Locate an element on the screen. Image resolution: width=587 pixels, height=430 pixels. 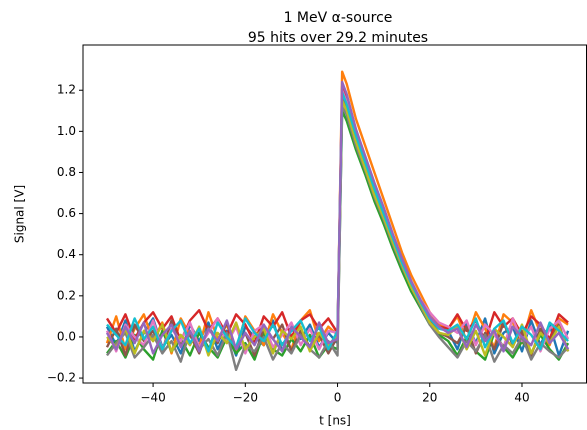
x-tick-label: −40 is located at coordinates (152, 398).